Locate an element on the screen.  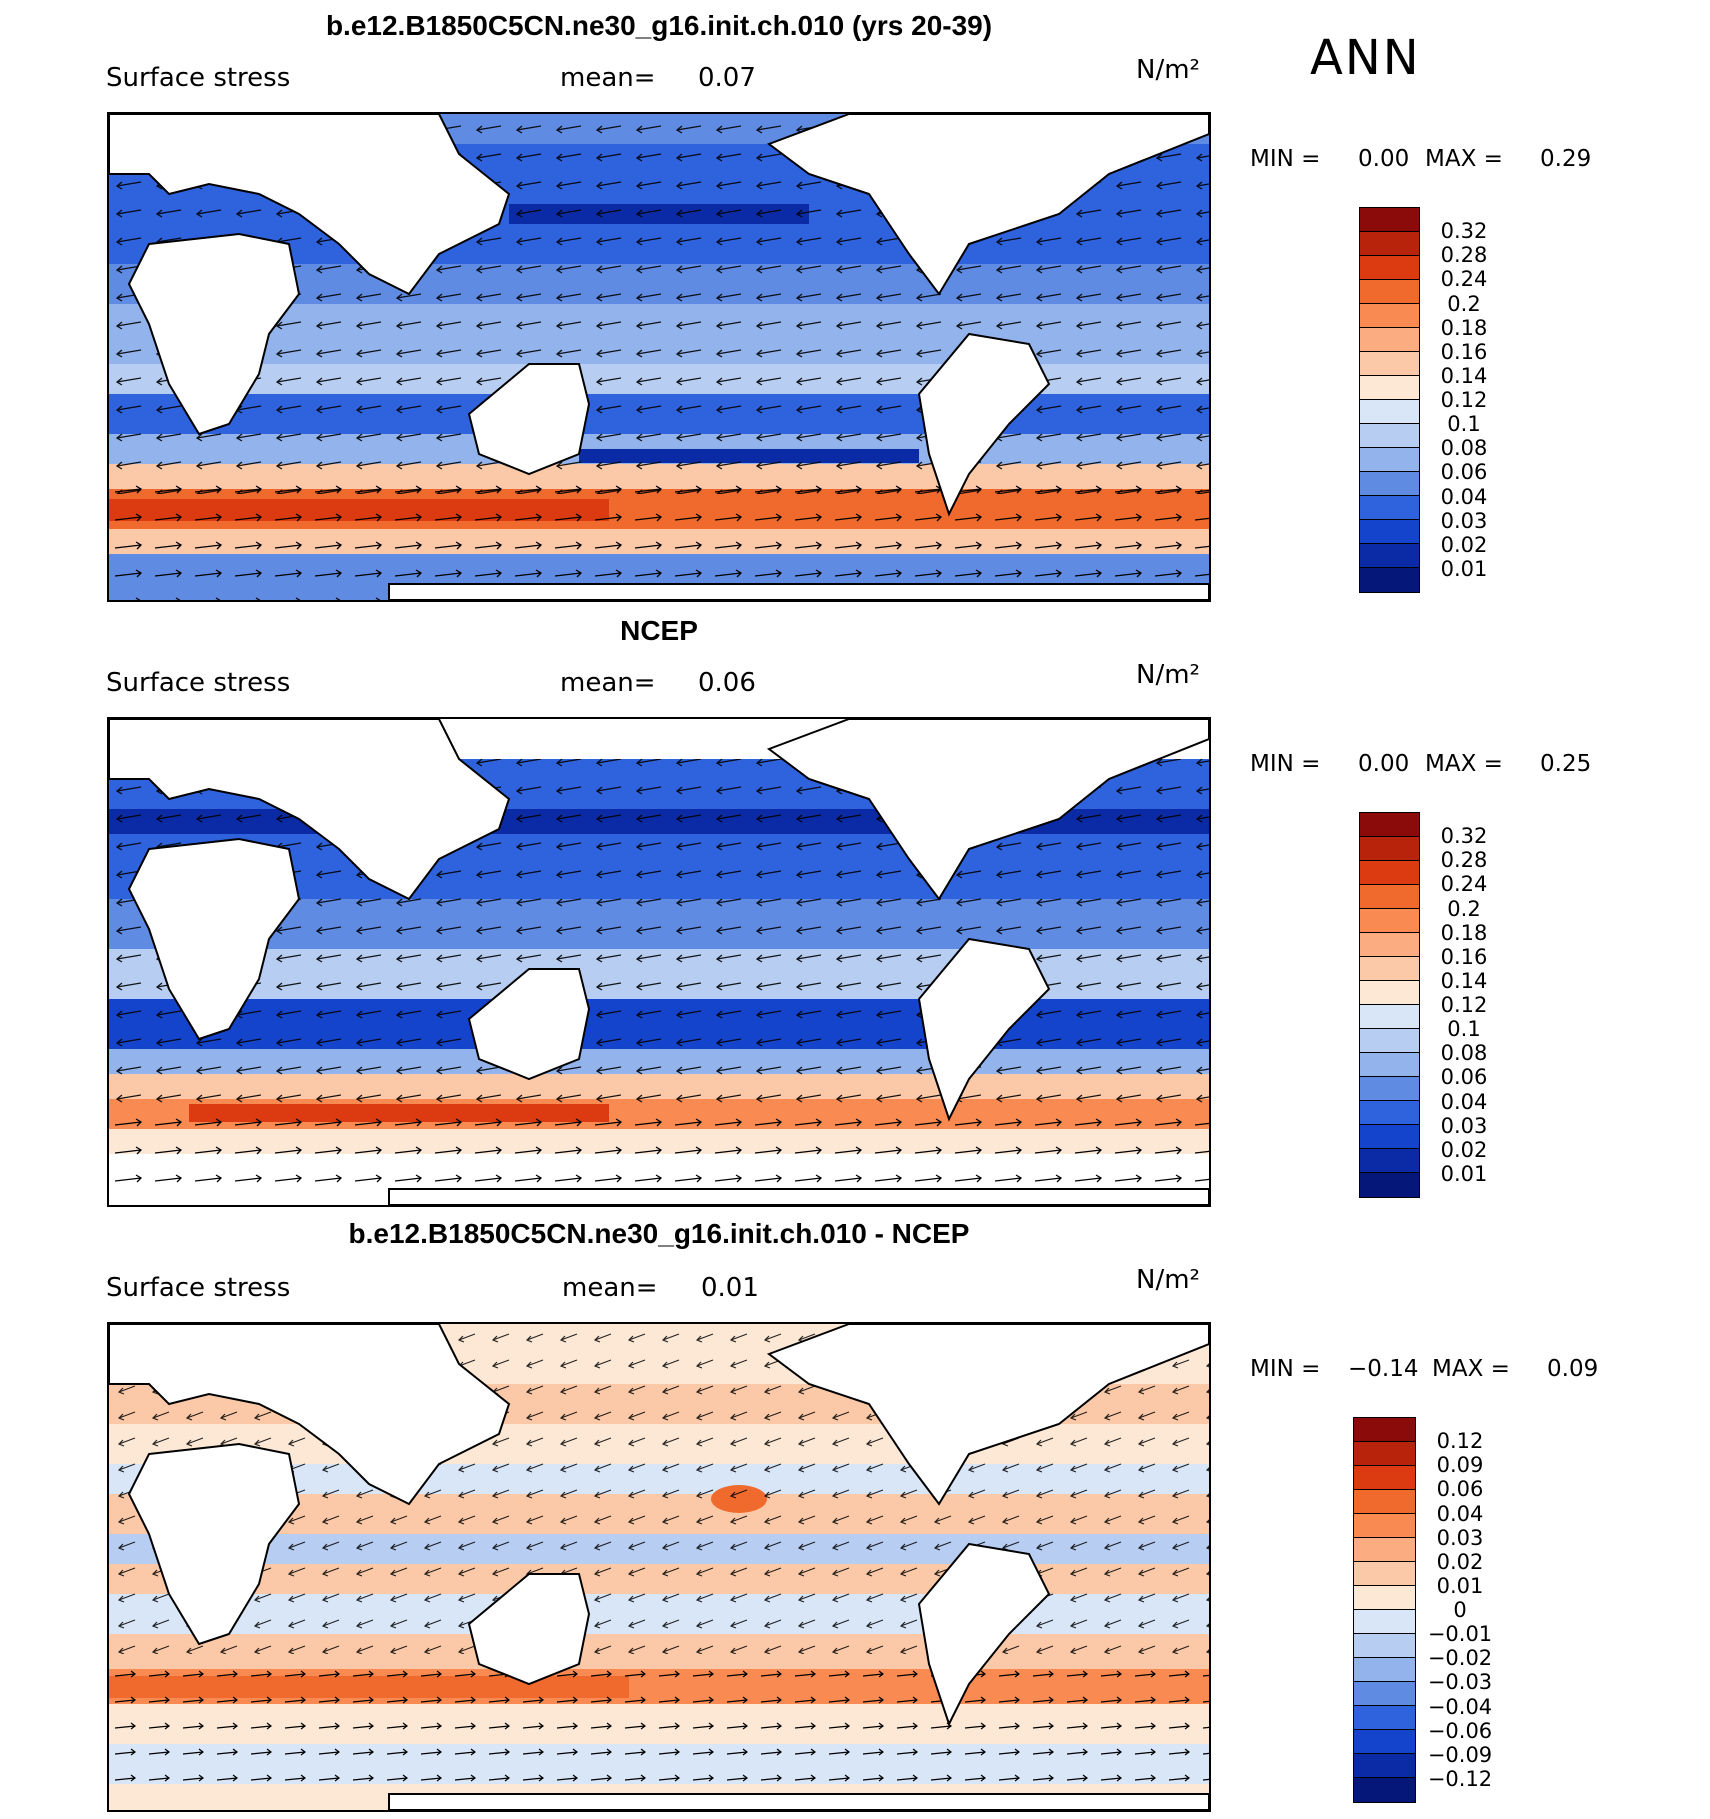
panel-1-variable-label: Surface stress is located at coordinates (198, 78).